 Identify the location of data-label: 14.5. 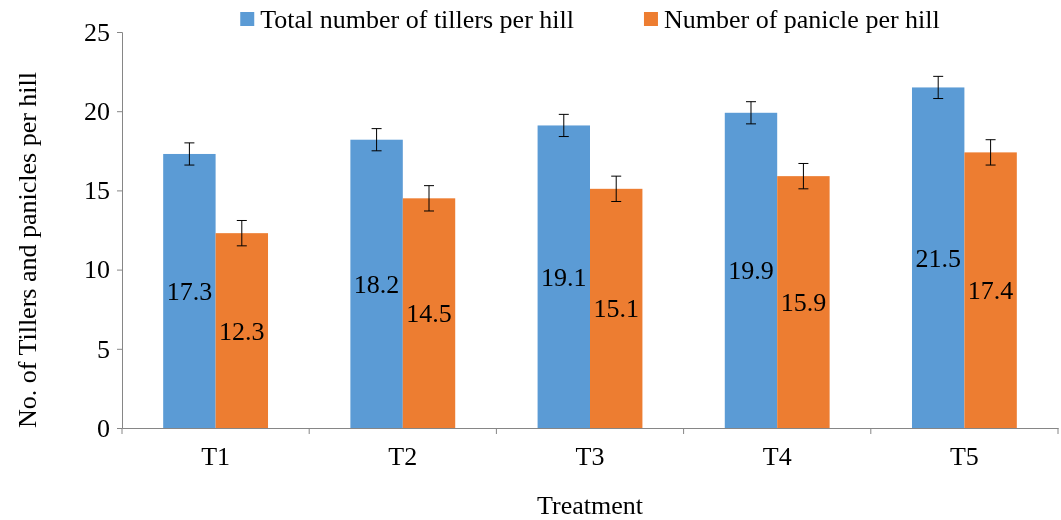
(429, 314).